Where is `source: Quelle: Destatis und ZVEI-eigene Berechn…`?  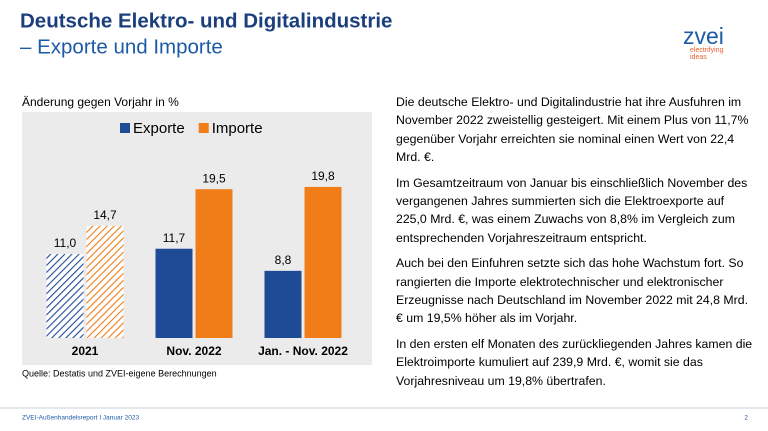
source: Quelle: Destatis und ZVEI-eigene Berechn… is located at coordinates (119, 373).